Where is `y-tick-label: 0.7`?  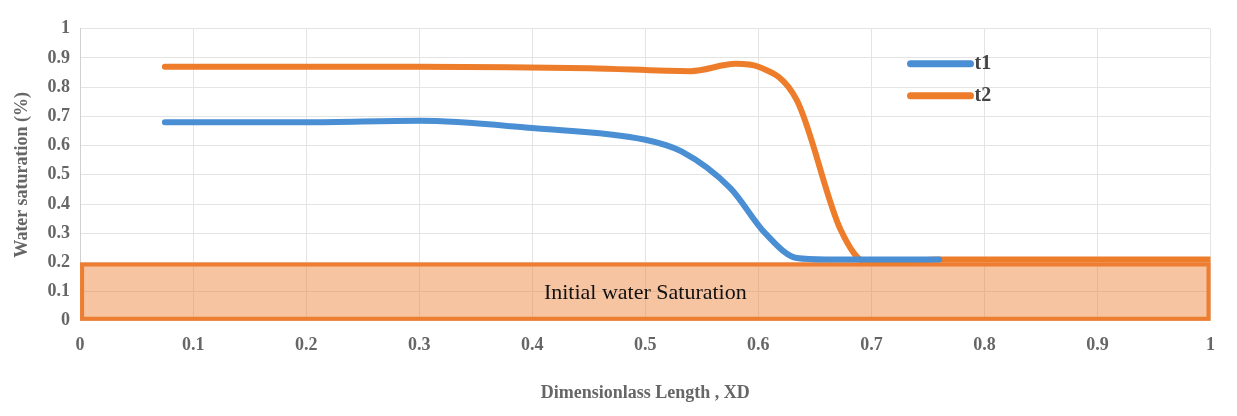 y-tick-label: 0.7 is located at coordinates (59, 115).